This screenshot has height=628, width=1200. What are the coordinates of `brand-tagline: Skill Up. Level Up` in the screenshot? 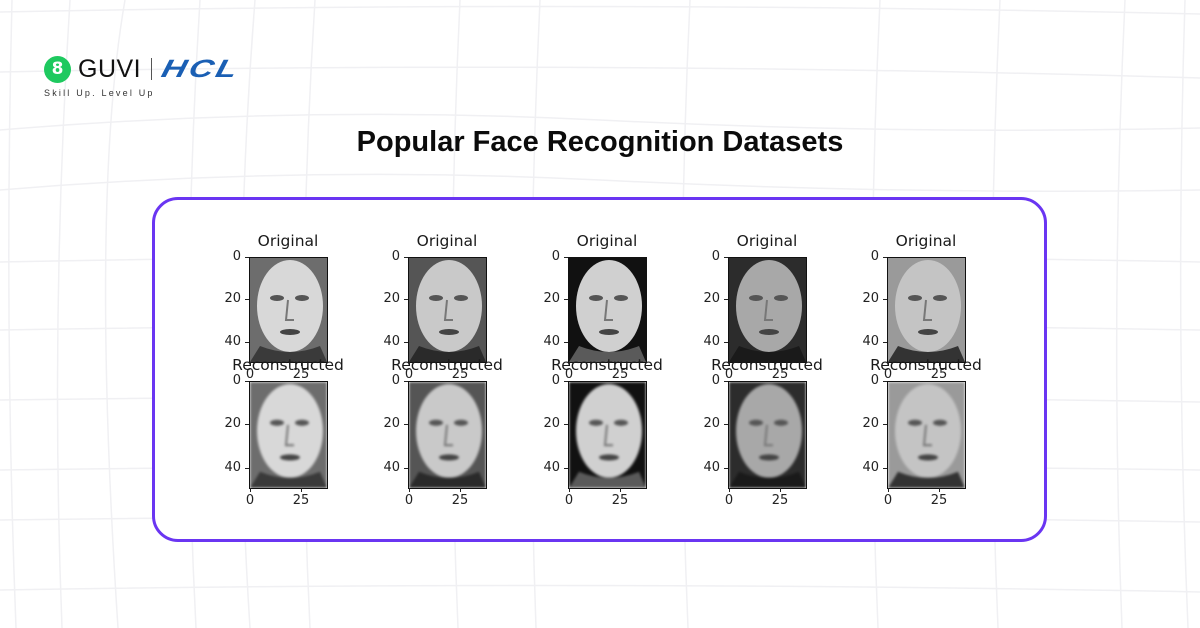 It's located at (99, 93).